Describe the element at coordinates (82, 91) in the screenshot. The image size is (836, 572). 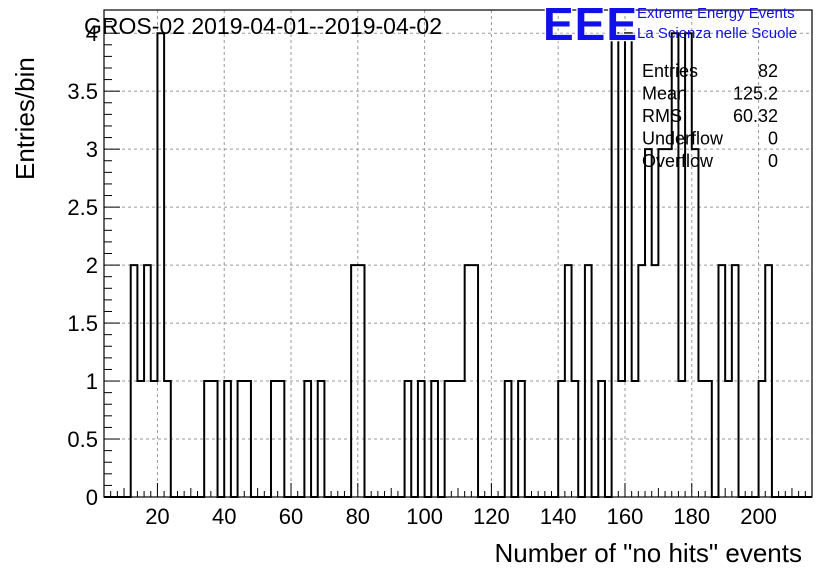
I see `y-tick-label: 3.5` at that location.